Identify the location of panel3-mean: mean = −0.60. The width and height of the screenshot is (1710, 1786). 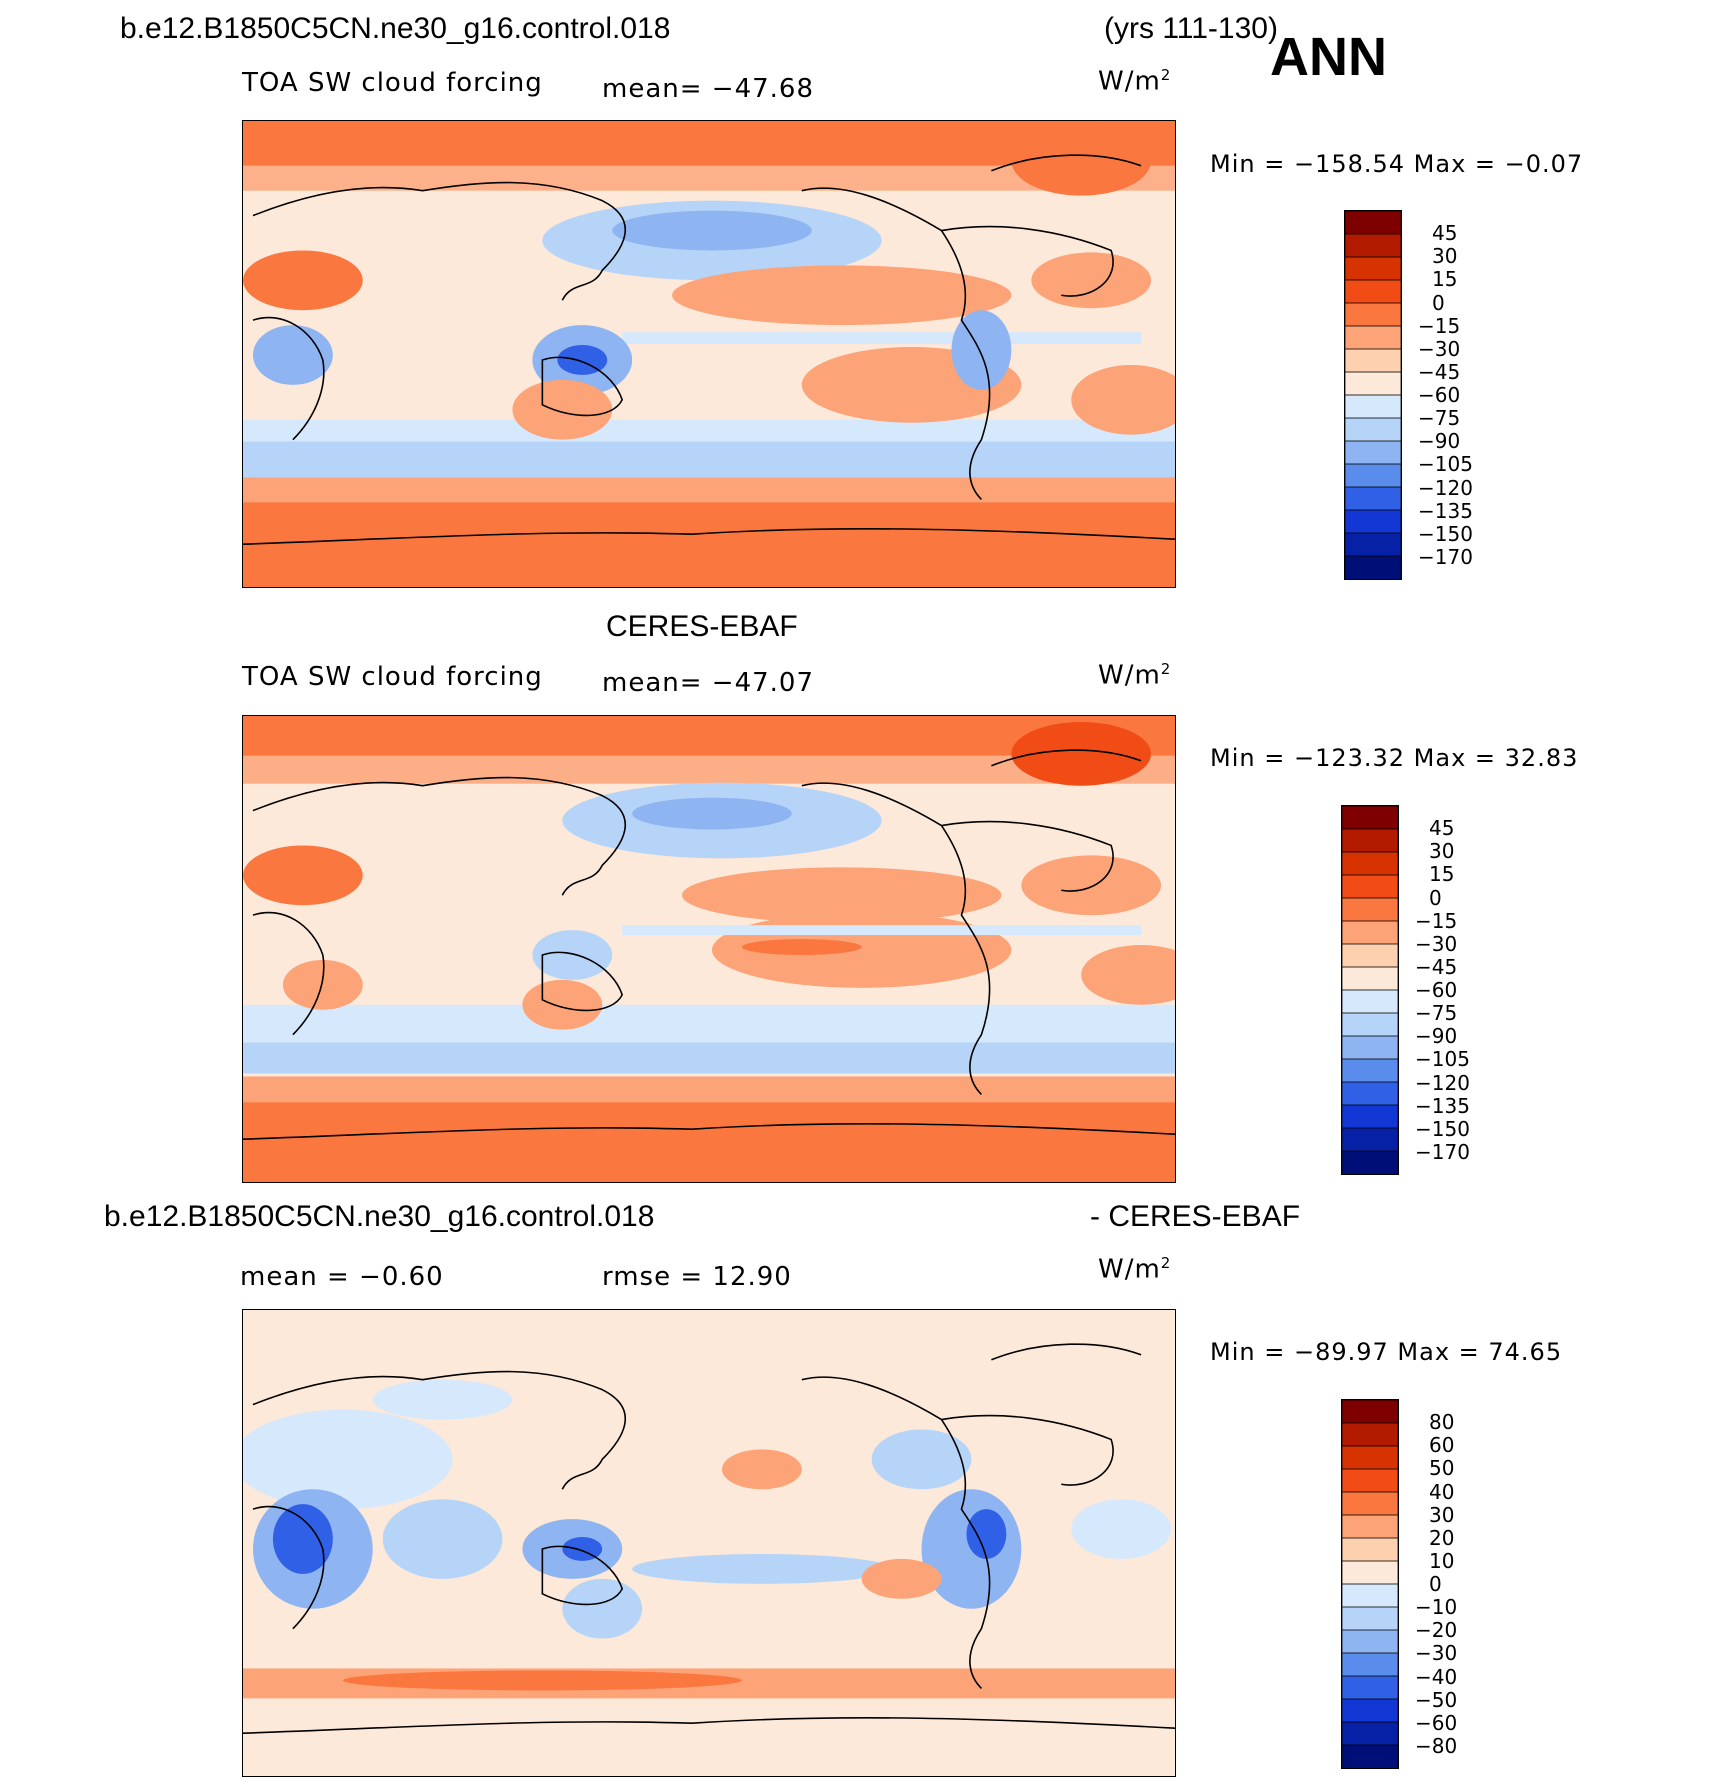
(342, 1277).